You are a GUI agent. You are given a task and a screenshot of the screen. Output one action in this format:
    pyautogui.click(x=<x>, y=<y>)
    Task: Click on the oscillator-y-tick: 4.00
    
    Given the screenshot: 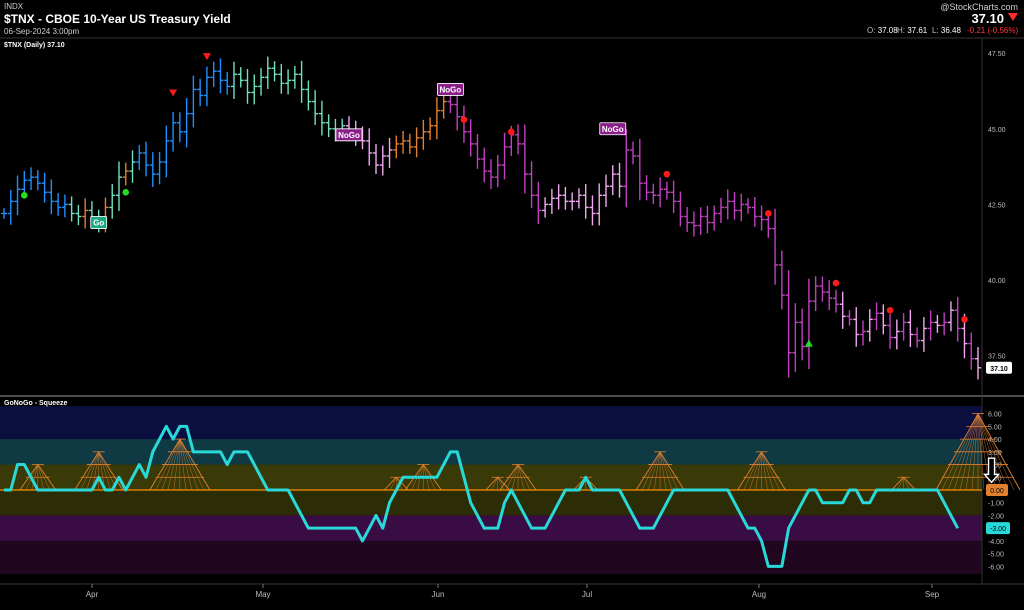 What is the action you would take?
    pyautogui.click(x=995, y=440)
    